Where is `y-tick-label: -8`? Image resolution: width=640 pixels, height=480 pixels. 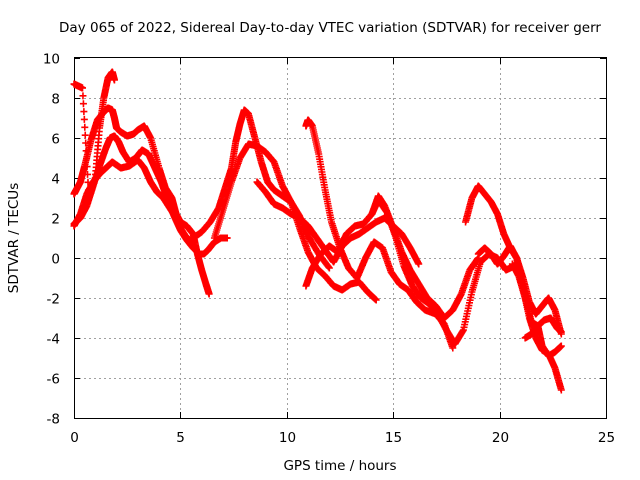 y-tick-label: -8 is located at coordinates (53, 420).